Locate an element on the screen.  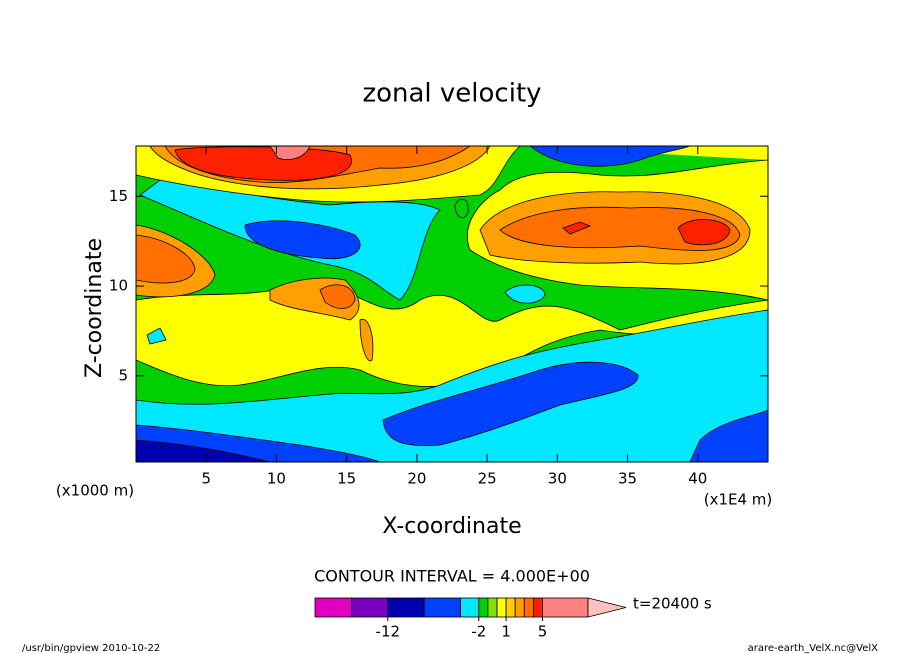
colorbar-tick-label: -2 is located at coordinates (478, 632).